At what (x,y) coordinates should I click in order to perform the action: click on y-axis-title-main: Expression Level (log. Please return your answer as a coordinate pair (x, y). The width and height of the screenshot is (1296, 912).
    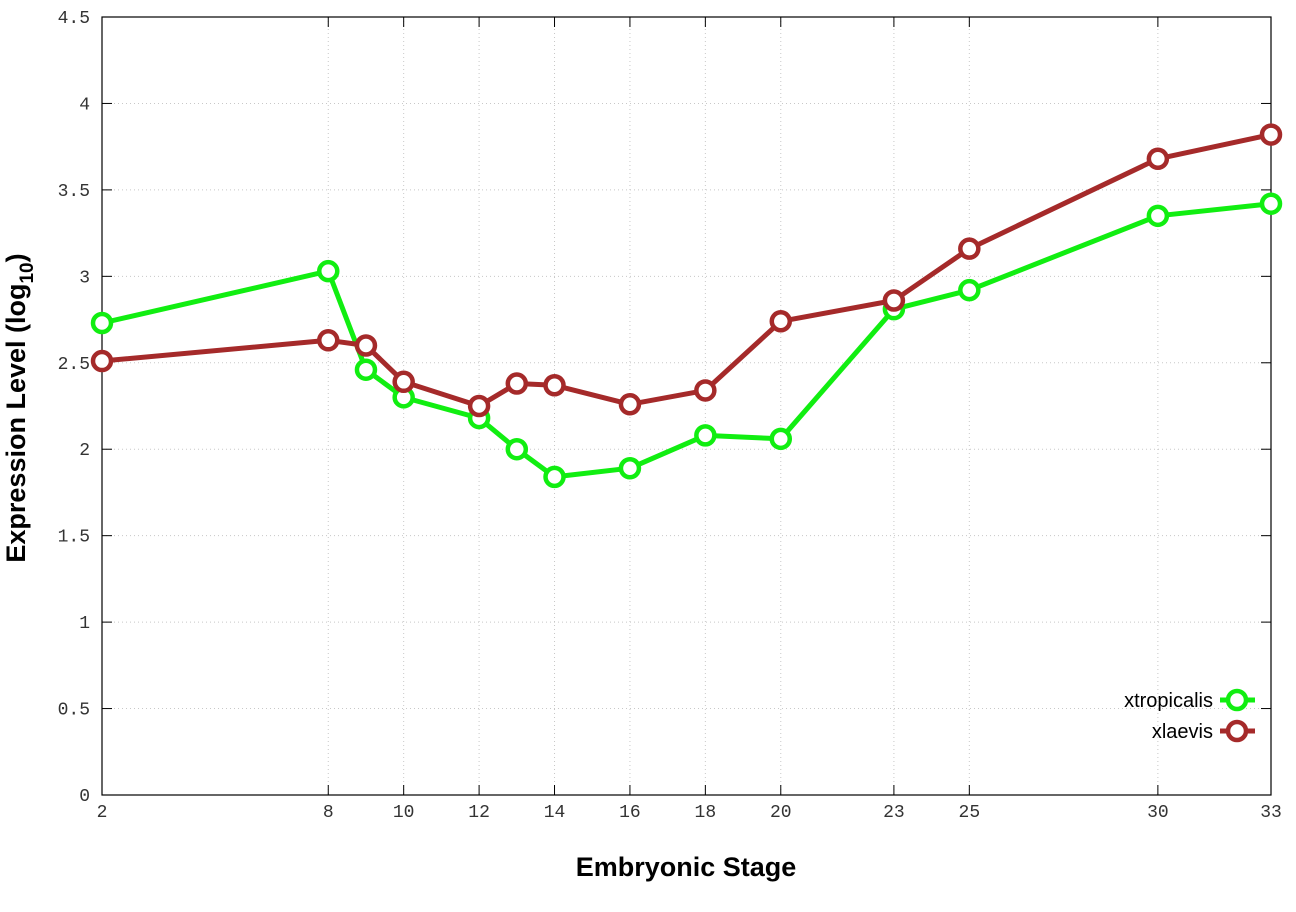
    Looking at the image, I should click on (16, 423).